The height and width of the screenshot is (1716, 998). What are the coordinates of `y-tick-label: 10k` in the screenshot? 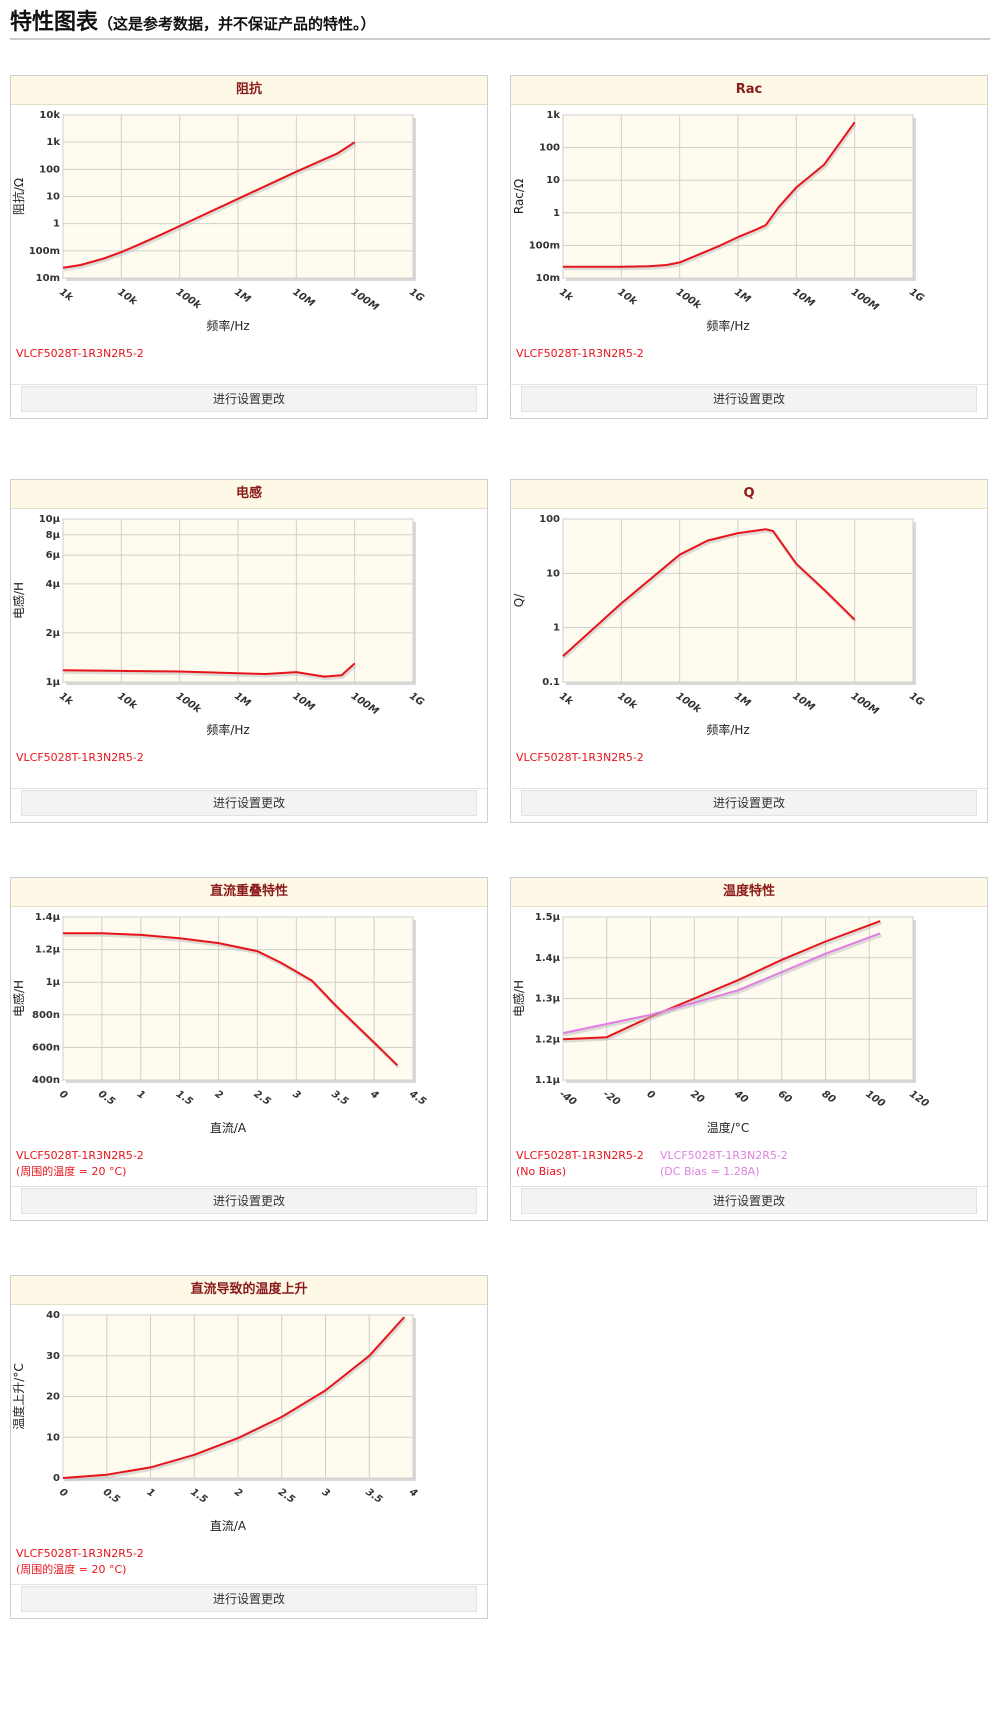 It's located at (49, 115).